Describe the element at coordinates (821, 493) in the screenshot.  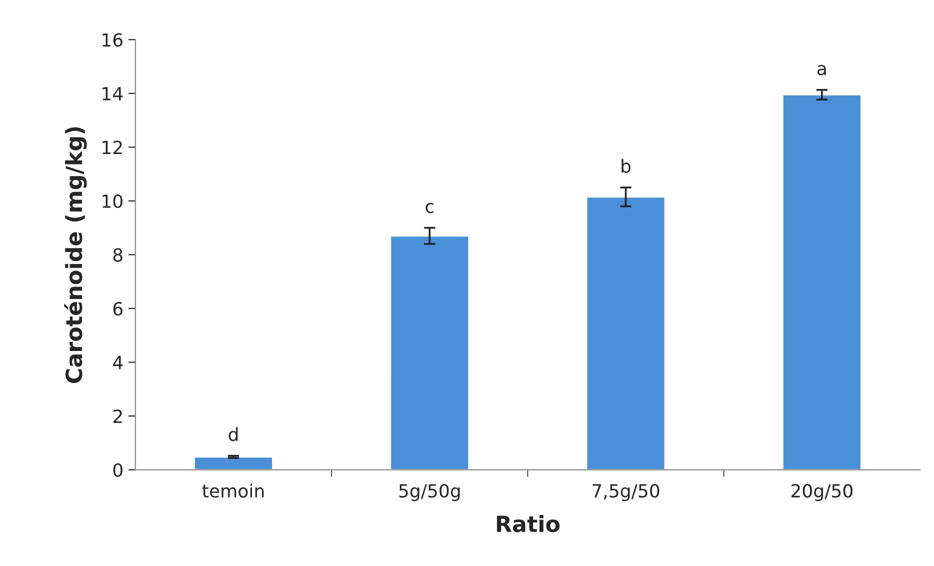
I see `x-tick-label: 20g/50` at that location.